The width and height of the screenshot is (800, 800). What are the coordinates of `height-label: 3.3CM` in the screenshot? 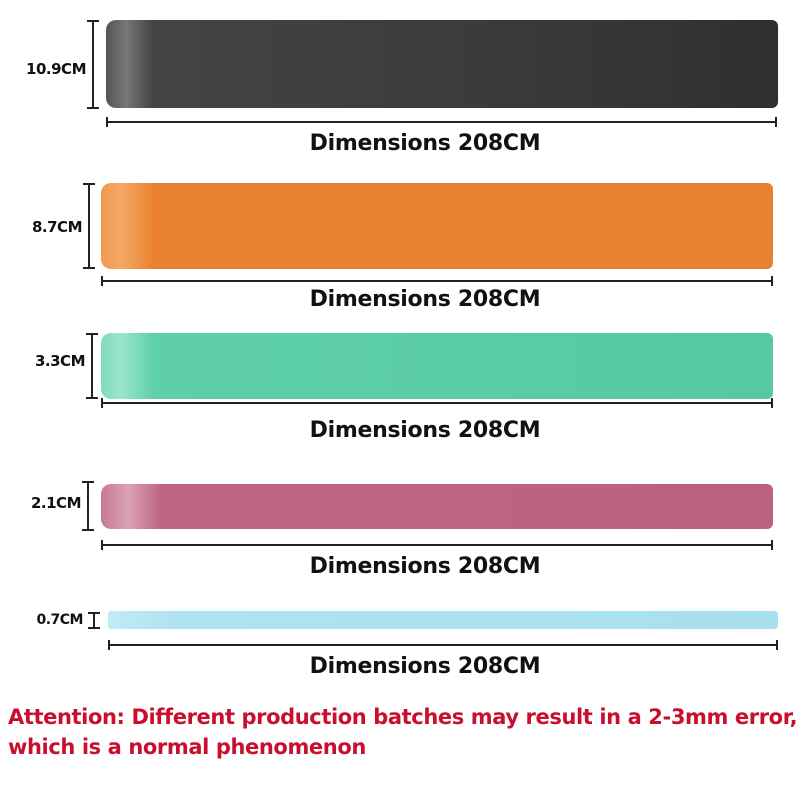 It's located at (60, 361).